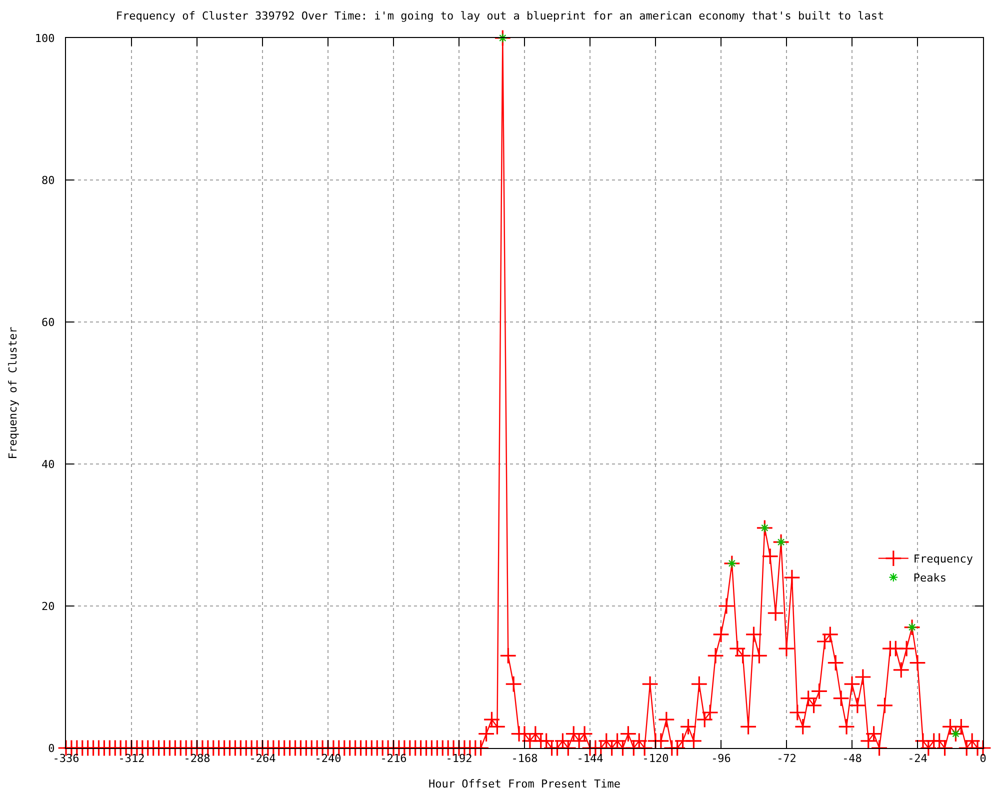 Image resolution: width=1000 pixels, height=800 pixels. Describe the element at coordinates (786, 759) in the screenshot. I see `x-tick-label: -72` at that location.